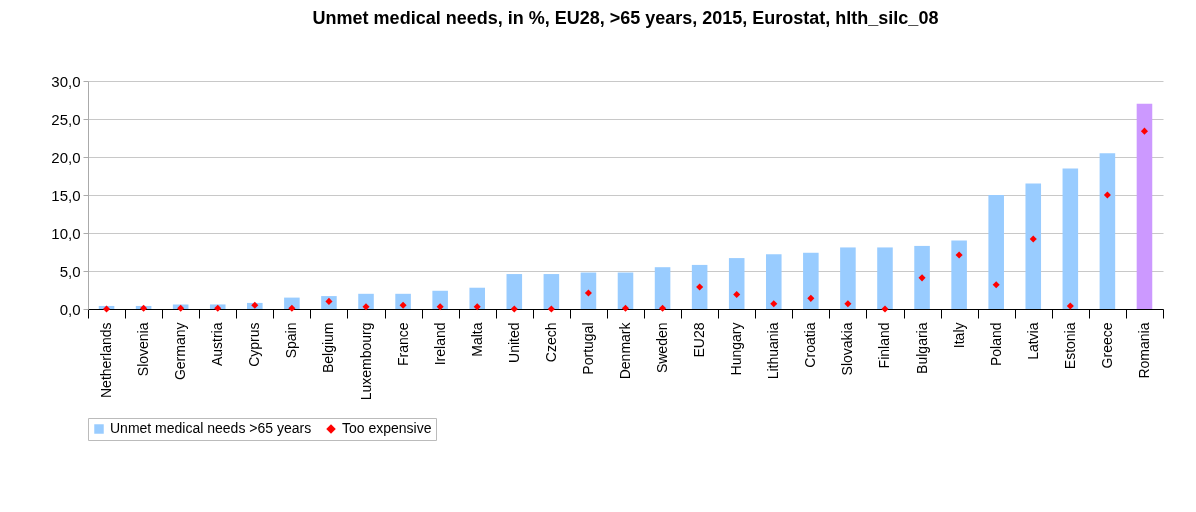 The image size is (1196, 512). Describe the element at coordinates (736, 349) in the screenshot. I see `x-tick-label: Hungary` at that location.